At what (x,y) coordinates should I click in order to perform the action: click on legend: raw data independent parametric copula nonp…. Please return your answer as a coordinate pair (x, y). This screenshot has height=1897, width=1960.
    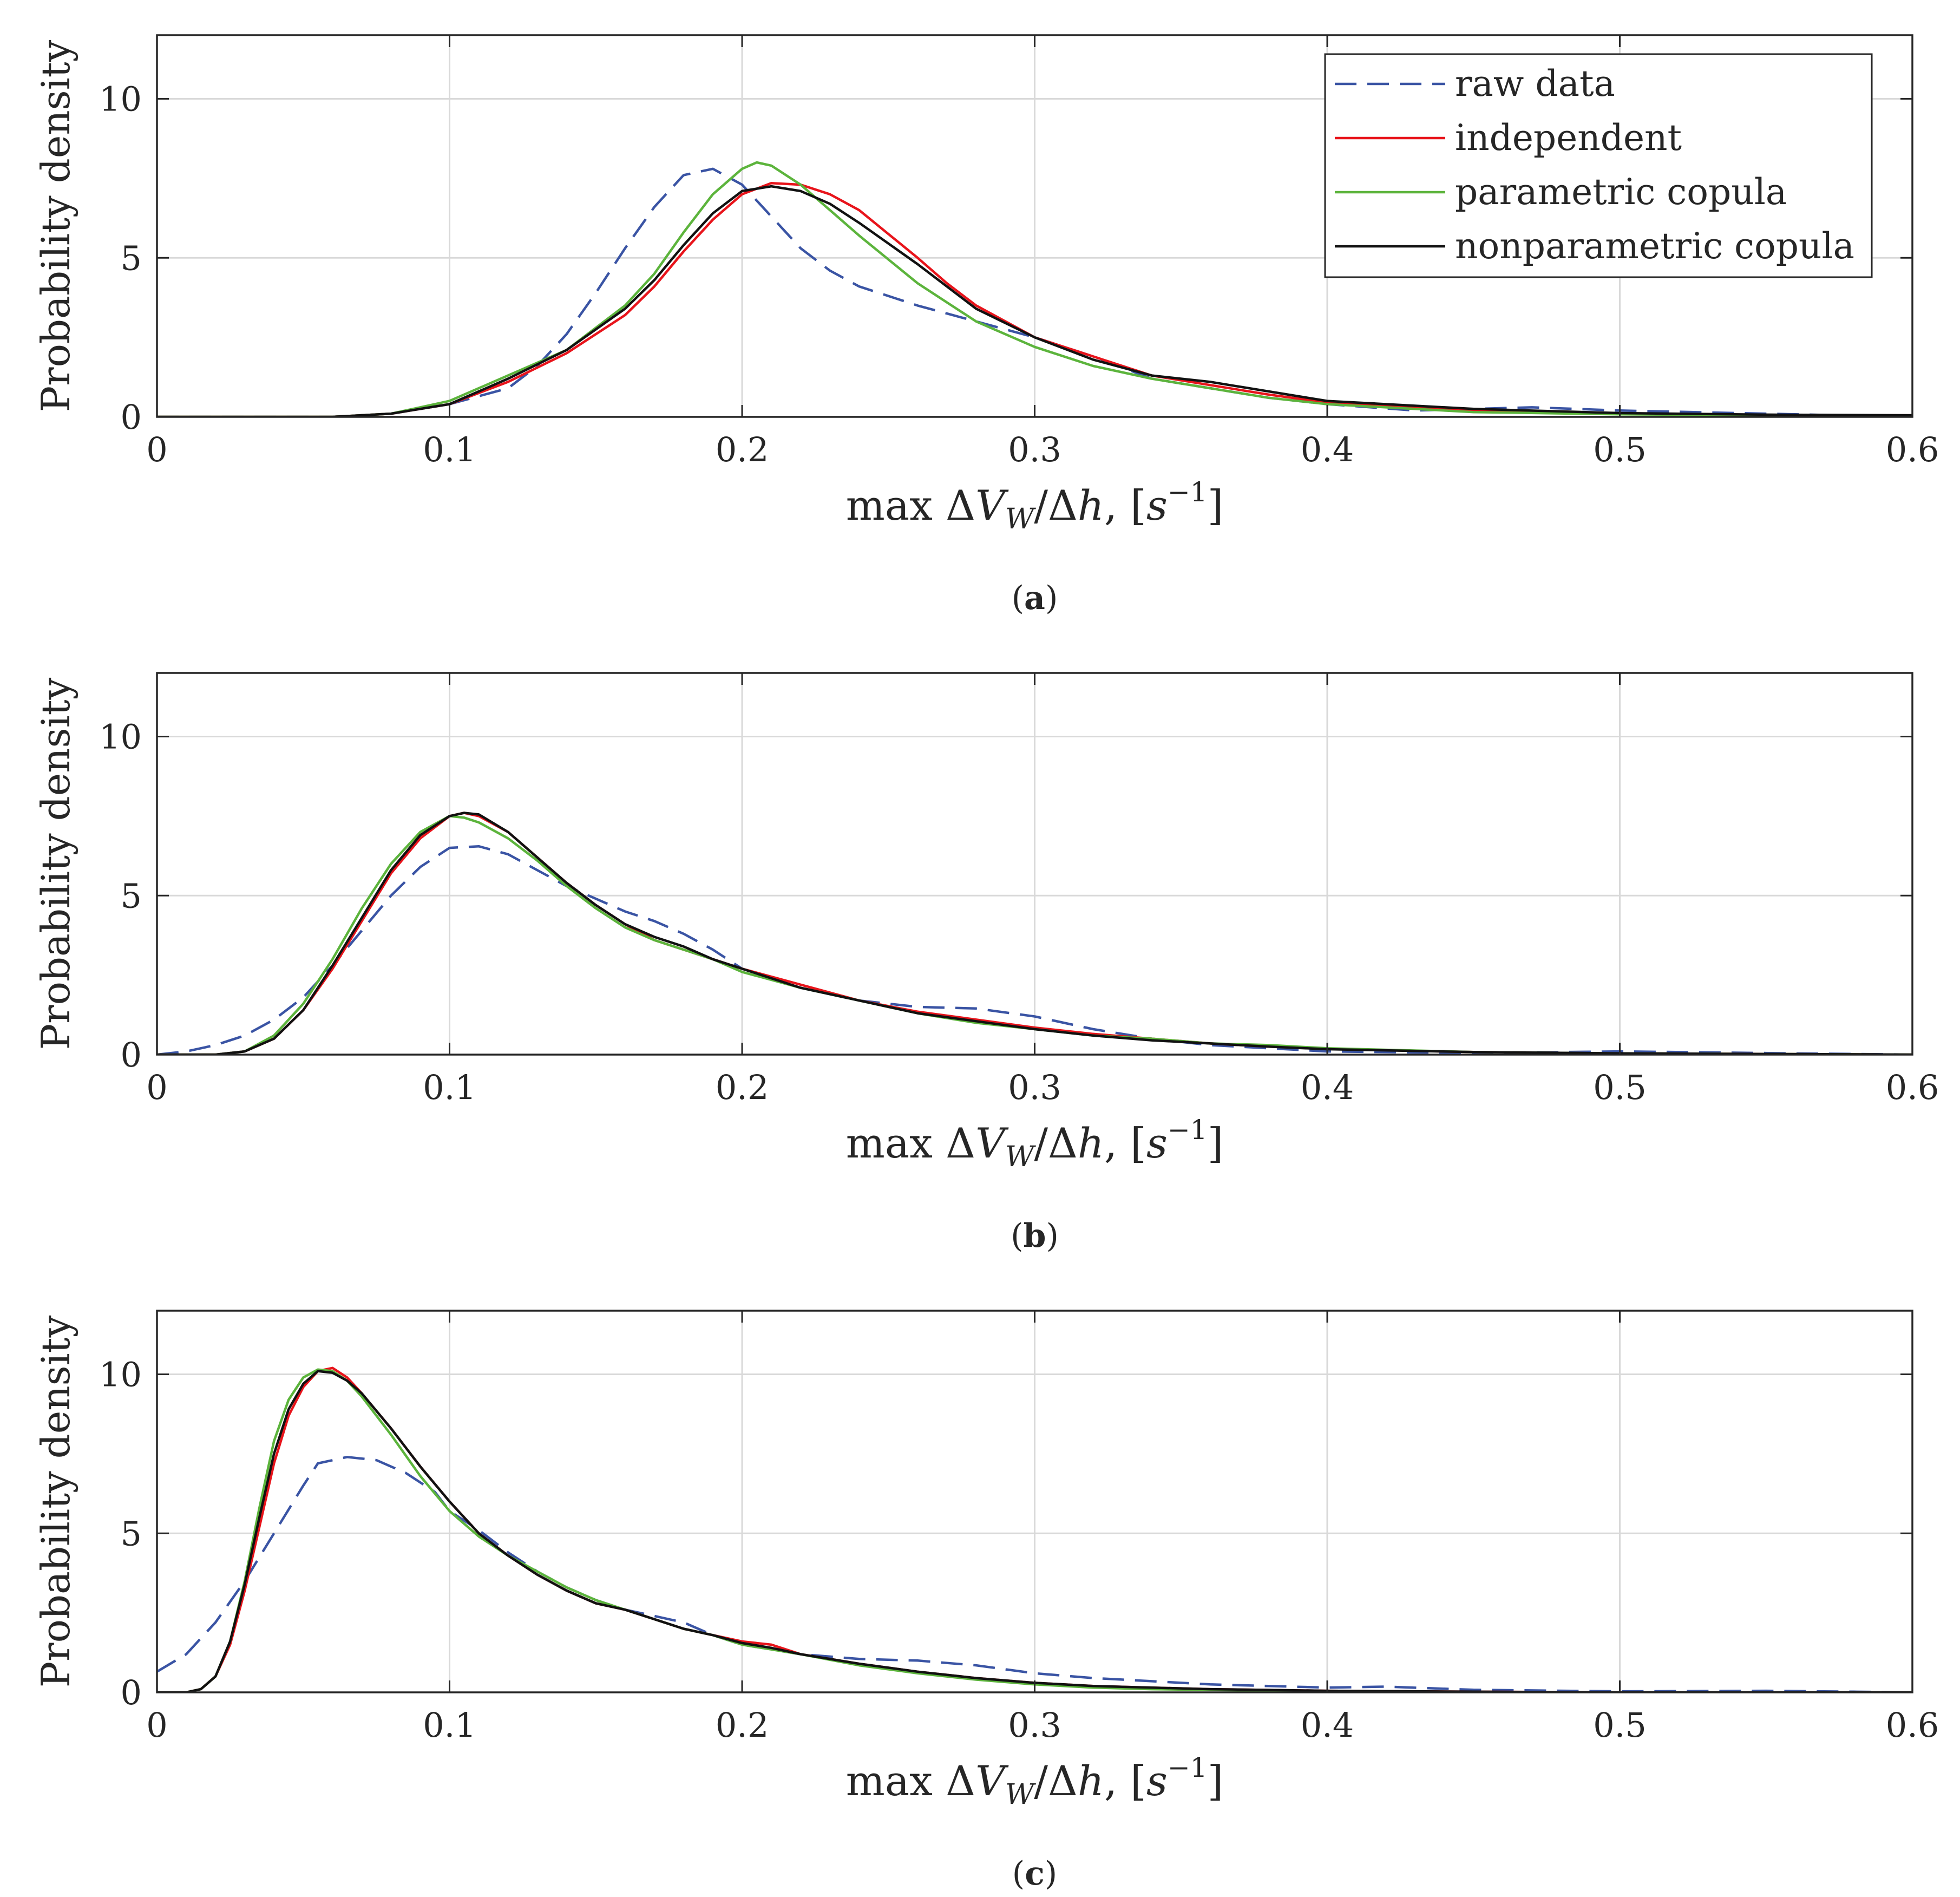
    Looking at the image, I should click on (1599, 165).